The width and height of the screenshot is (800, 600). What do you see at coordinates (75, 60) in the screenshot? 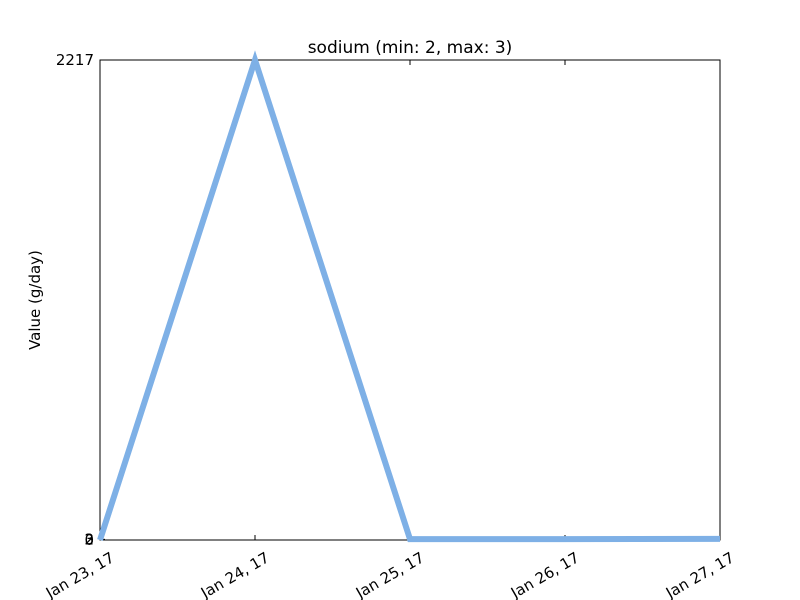
I see `y-tick-label: 2217` at bounding box center [75, 60].